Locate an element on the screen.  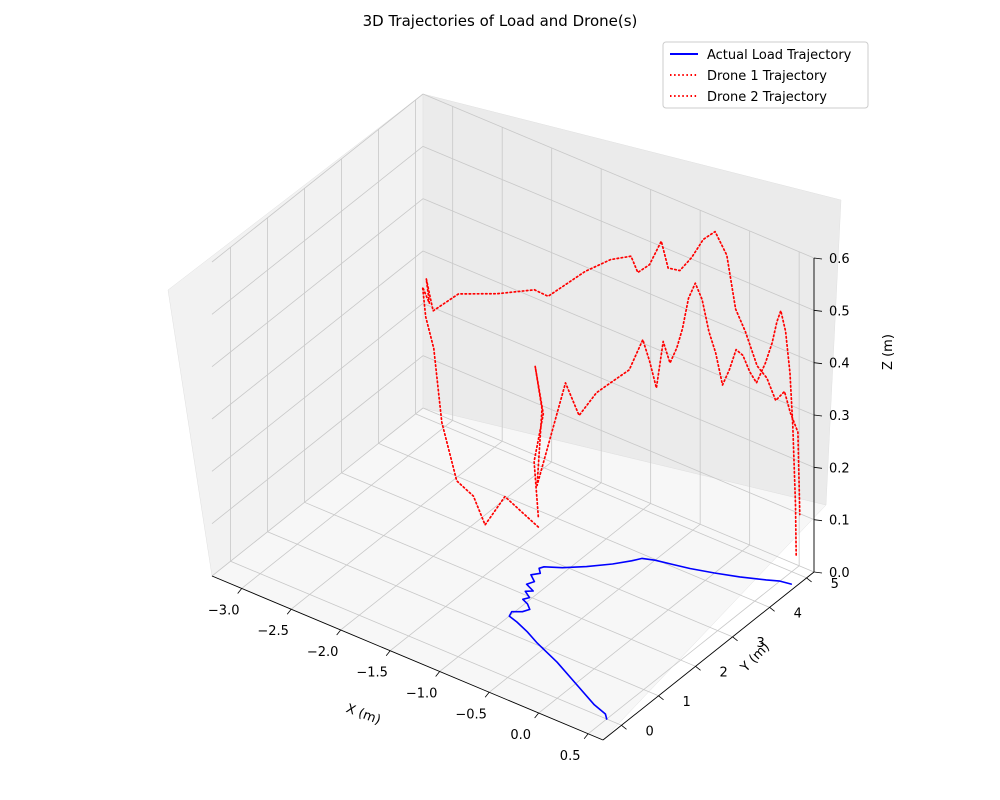
y-axis-line is located at coordinates (708, 656).